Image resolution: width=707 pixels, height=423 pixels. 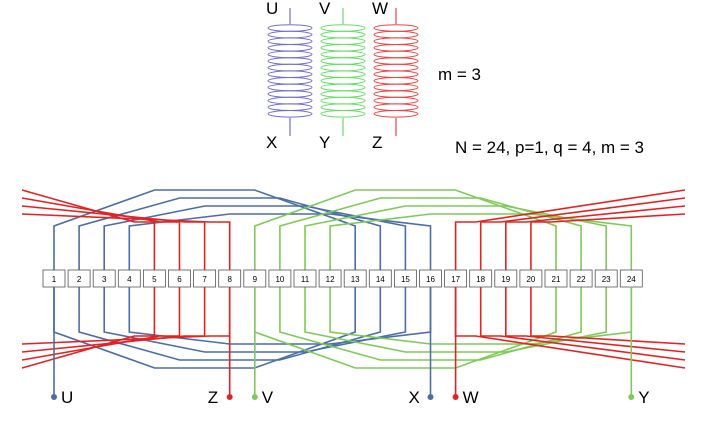 I want to click on slot-24: 24, so click(x=631, y=278).